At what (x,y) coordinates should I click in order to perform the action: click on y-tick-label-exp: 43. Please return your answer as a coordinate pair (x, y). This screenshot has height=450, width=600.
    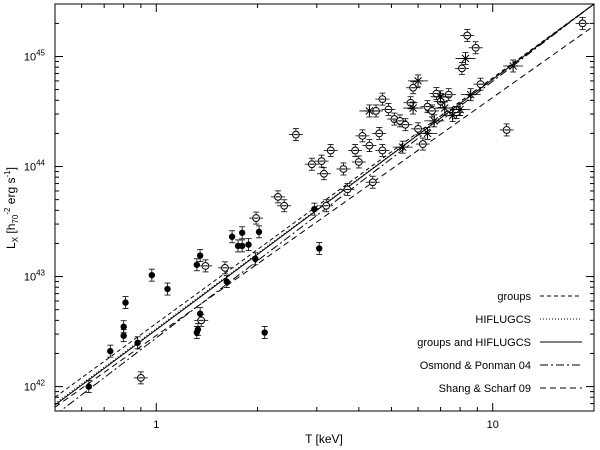
    Looking at the image, I should click on (40, 273).